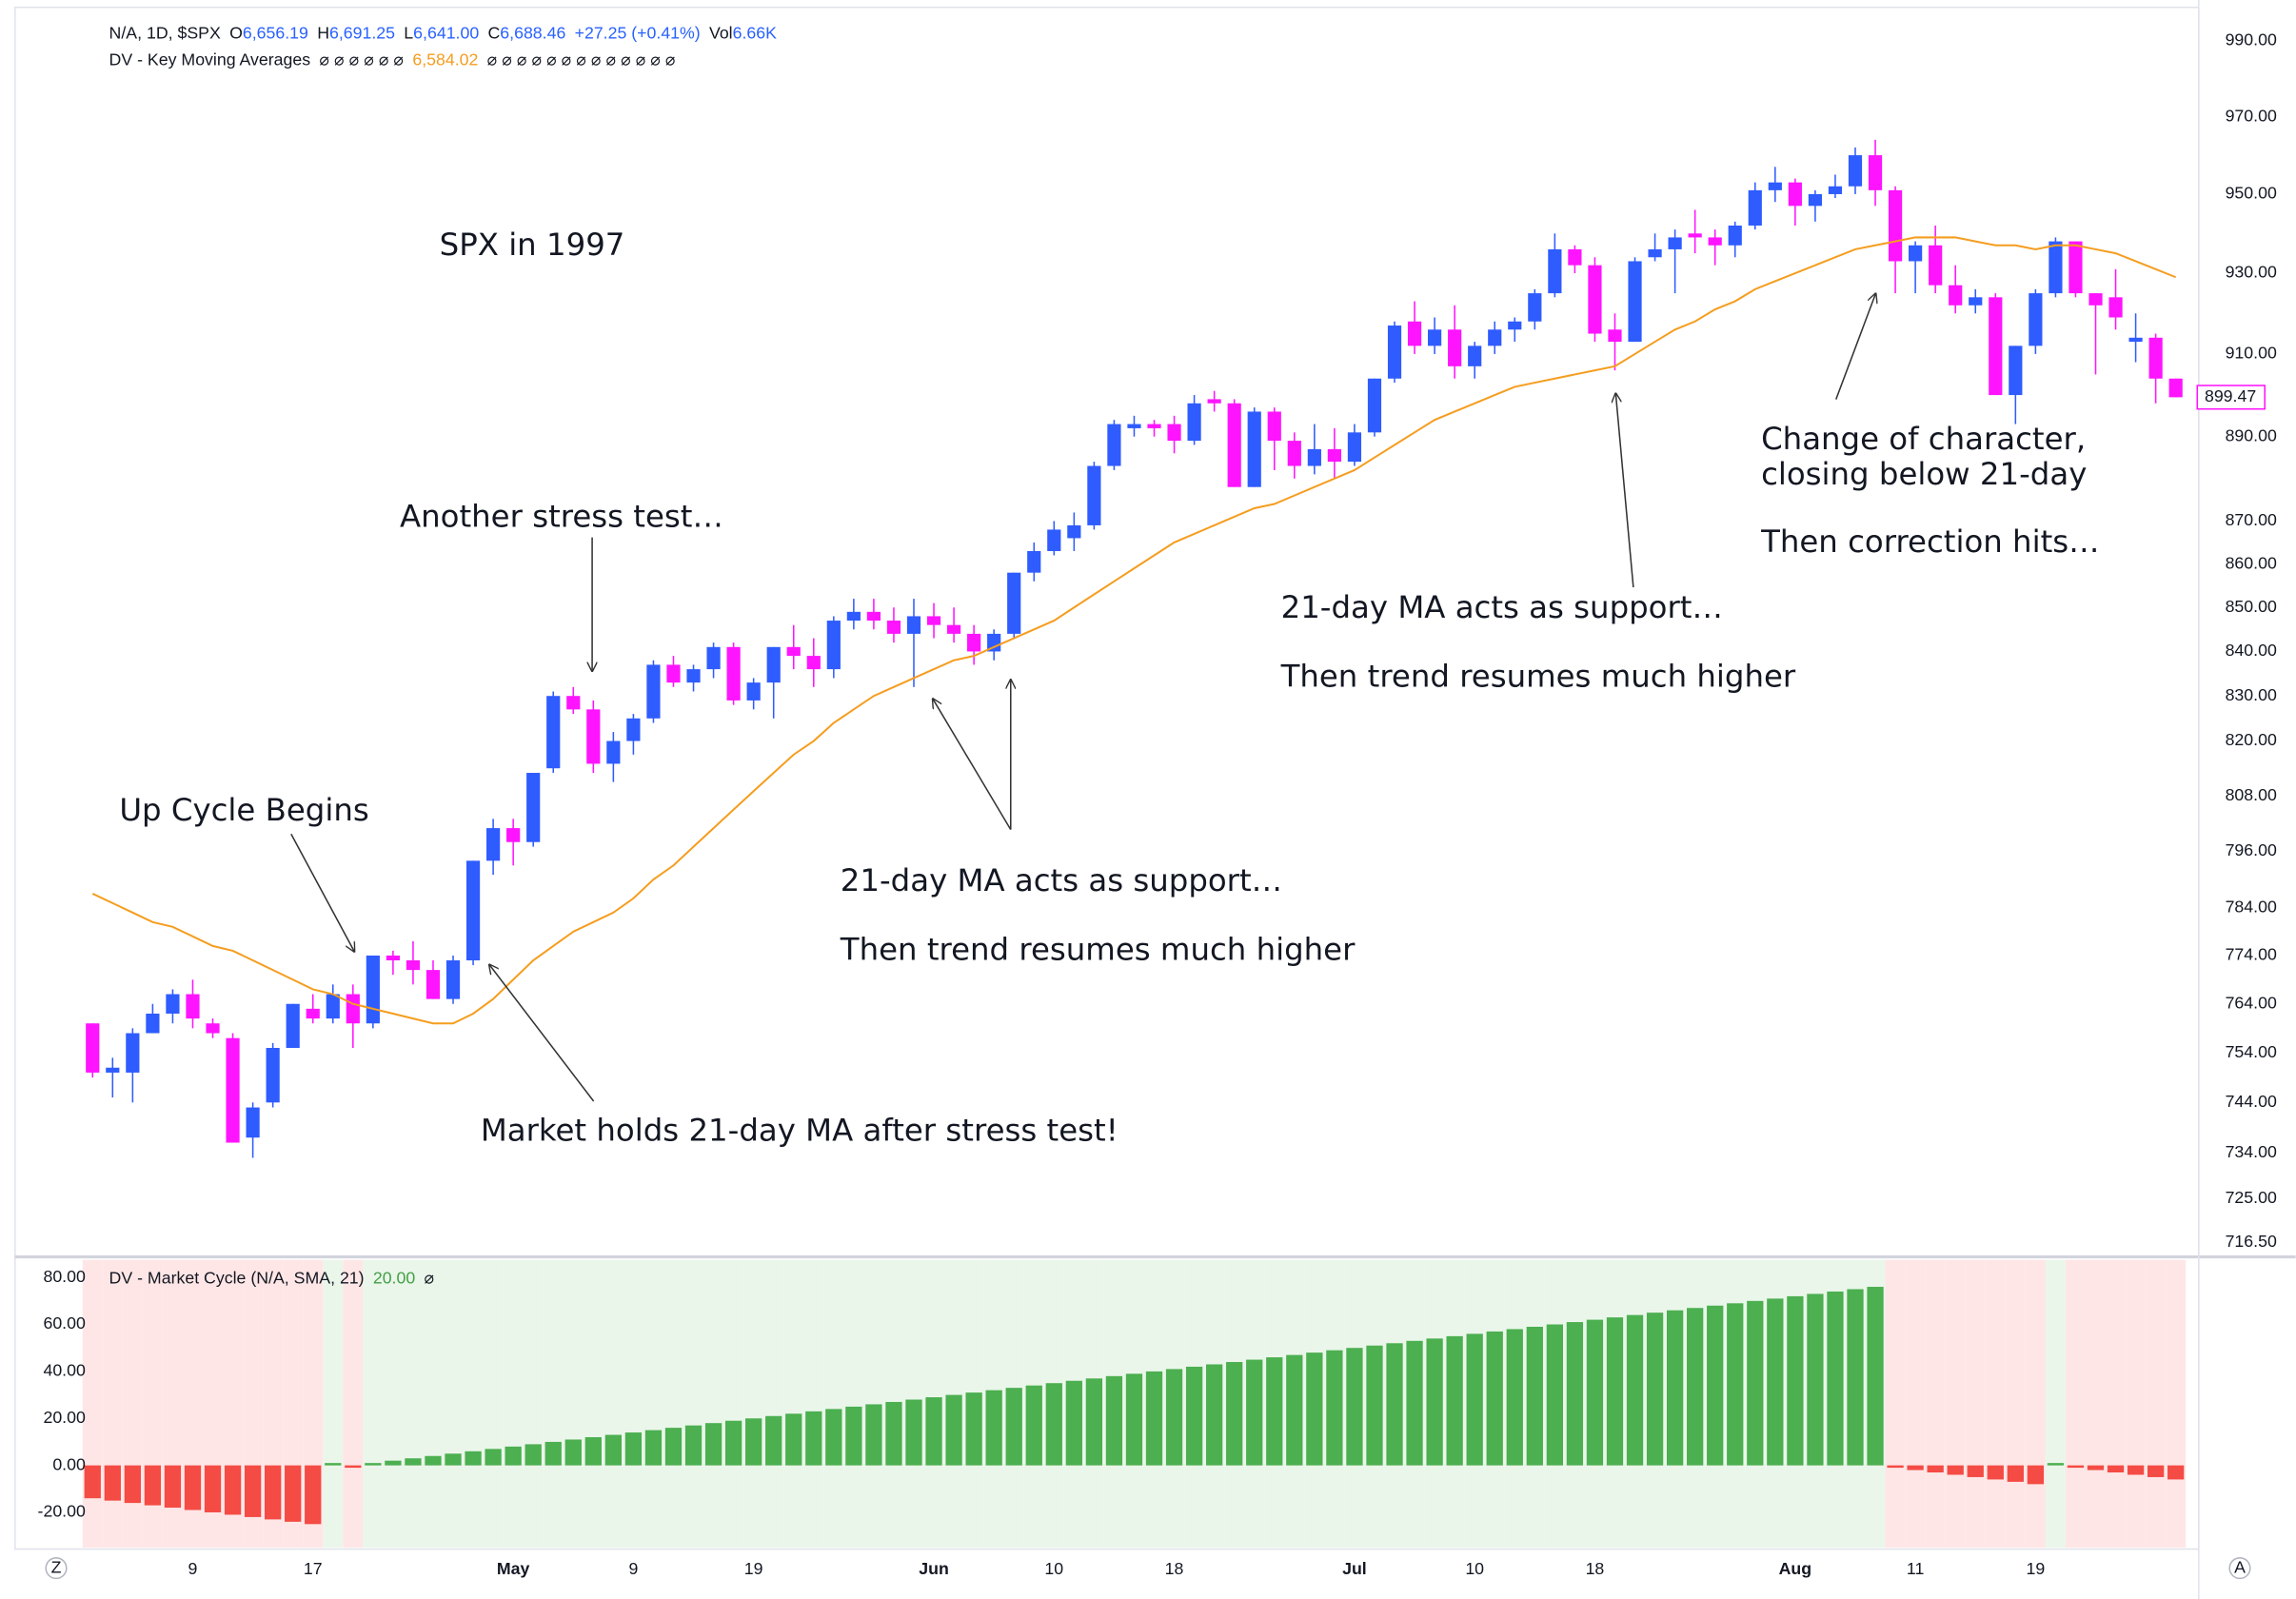 The width and height of the screenshot is (2296, 1599). What do you see at coordinates (1538, 677) in the screenshot?
I see `annotation: Then trend resumes much higher` at bounding box center [1538, 677].